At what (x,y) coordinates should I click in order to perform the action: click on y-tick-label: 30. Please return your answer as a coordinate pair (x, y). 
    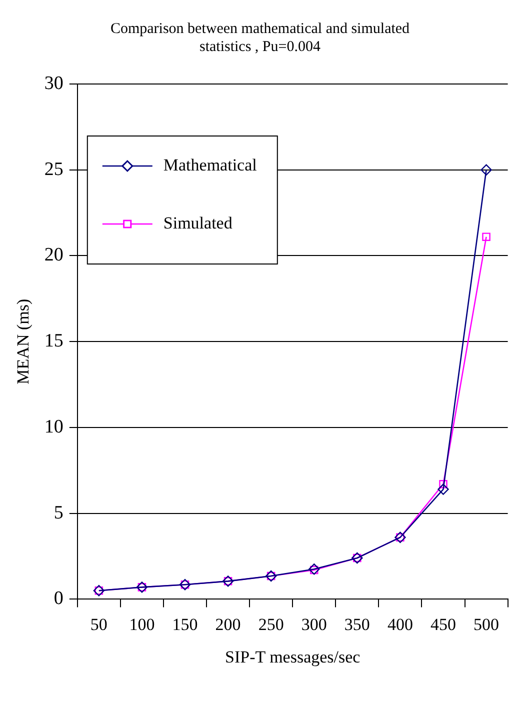
    Looking at the image, I should click on (54, 83).